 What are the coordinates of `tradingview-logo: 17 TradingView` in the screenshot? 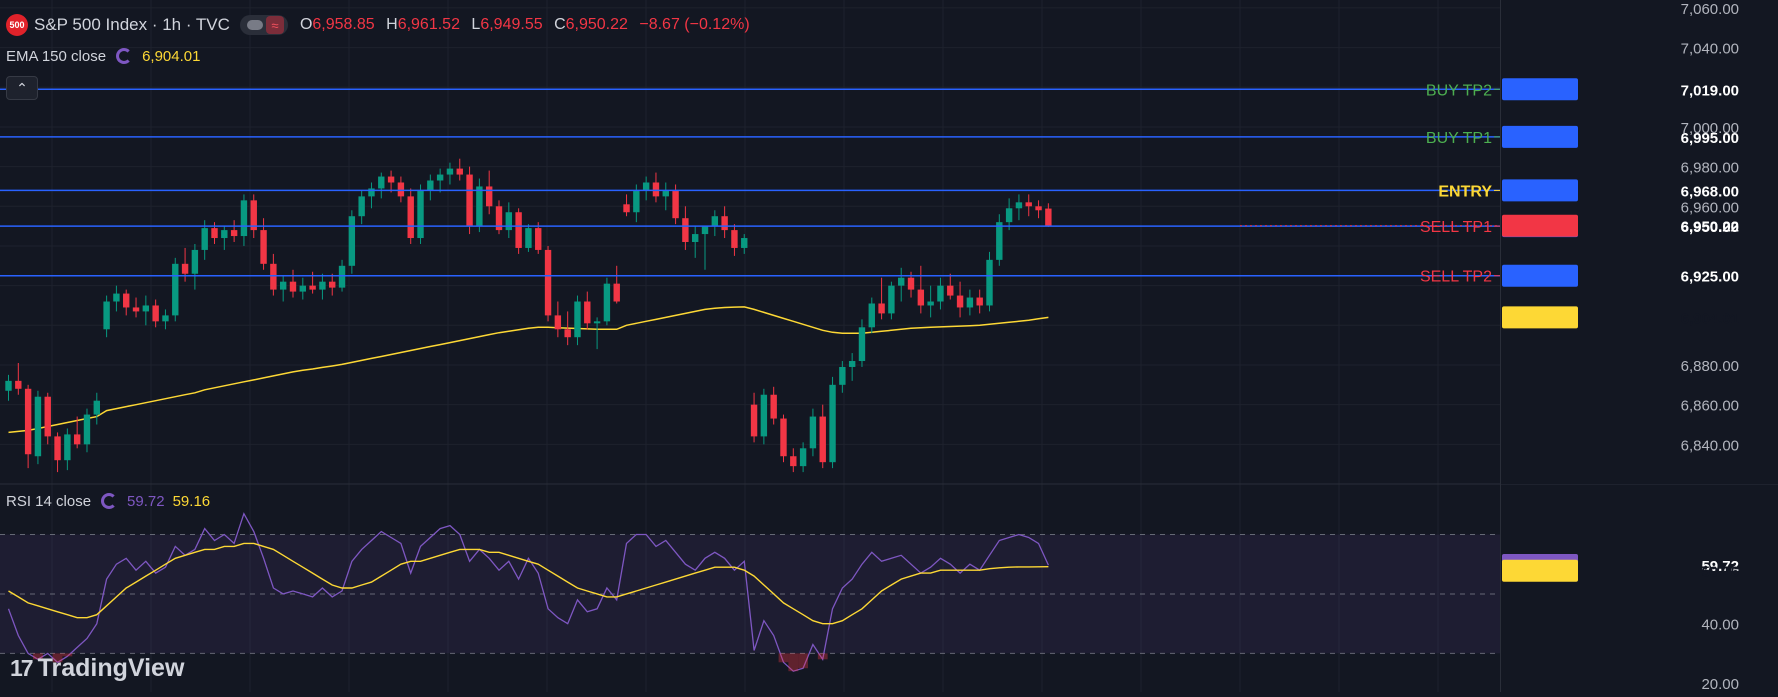 It's located at (97, 668).